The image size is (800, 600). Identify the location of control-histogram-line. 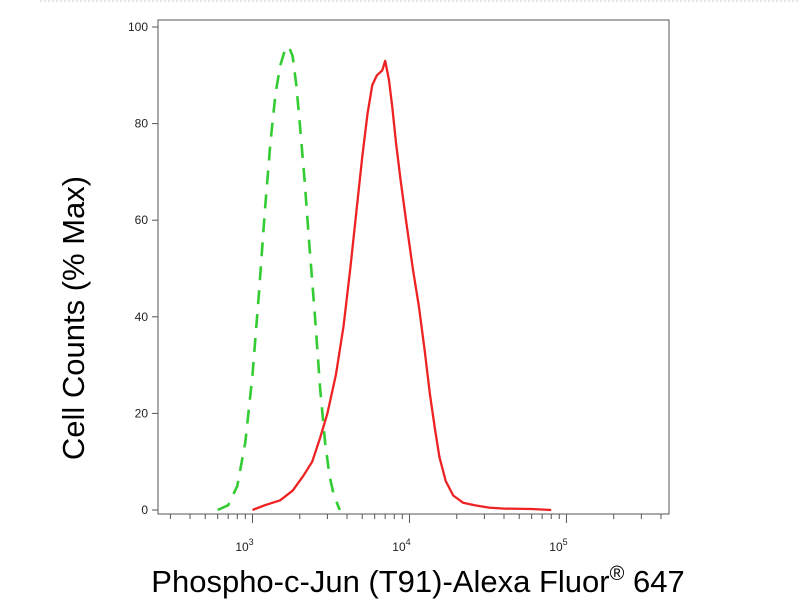
(279, 278).